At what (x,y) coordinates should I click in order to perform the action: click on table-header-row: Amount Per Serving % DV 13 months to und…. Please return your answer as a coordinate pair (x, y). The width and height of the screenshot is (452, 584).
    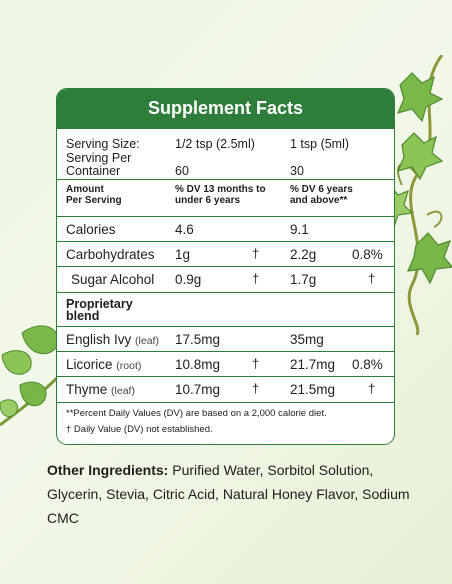
    Looking at the image, I should click on (225, 198).